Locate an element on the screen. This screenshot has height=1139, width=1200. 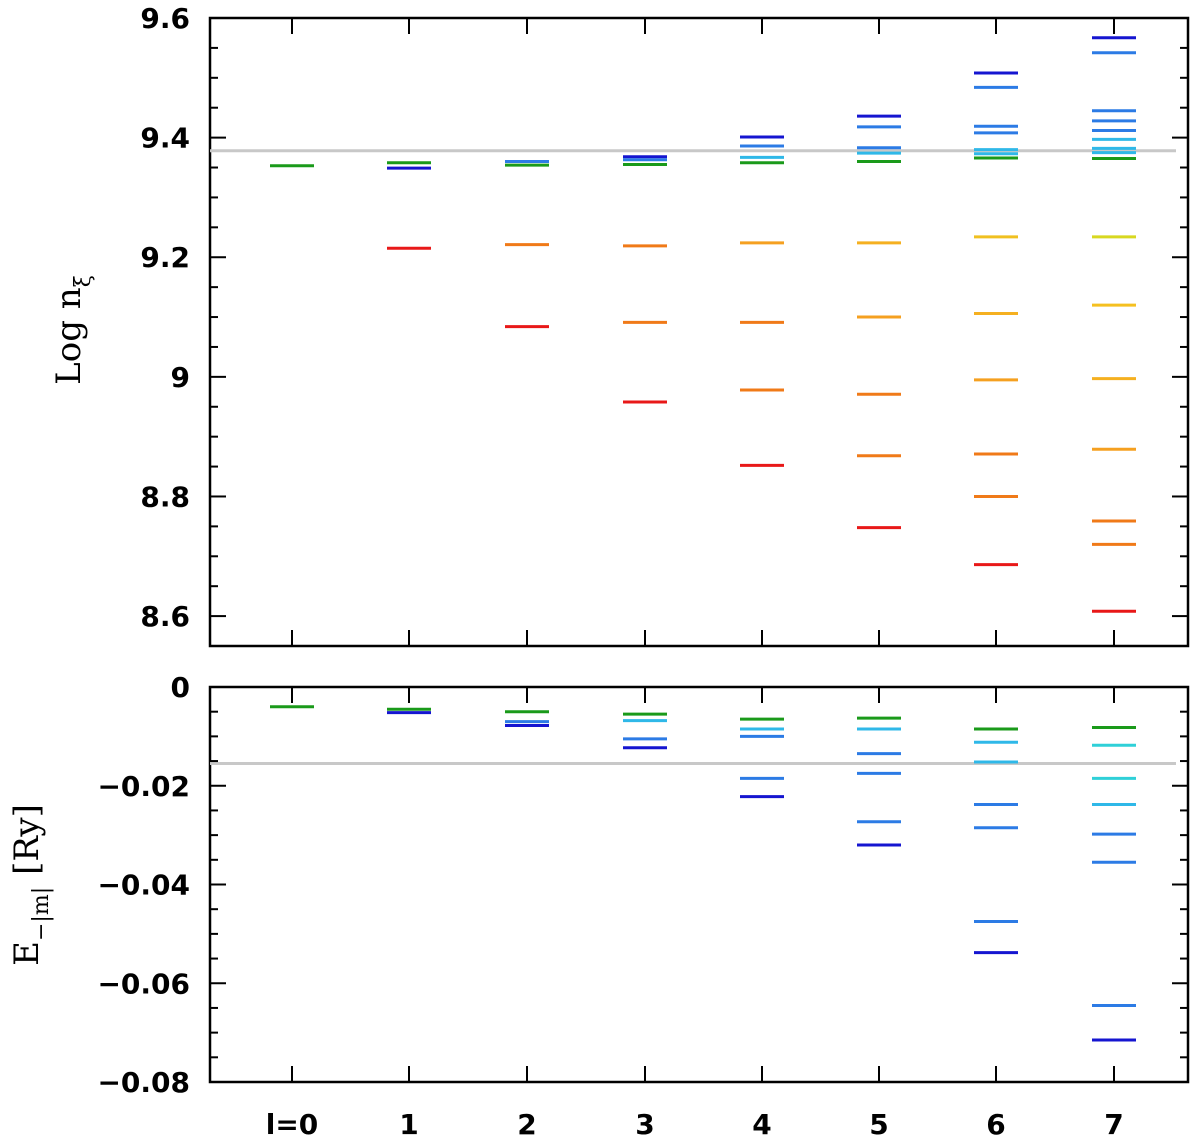
bottom-y-axis-label: E is located at coordinates (27, 953).